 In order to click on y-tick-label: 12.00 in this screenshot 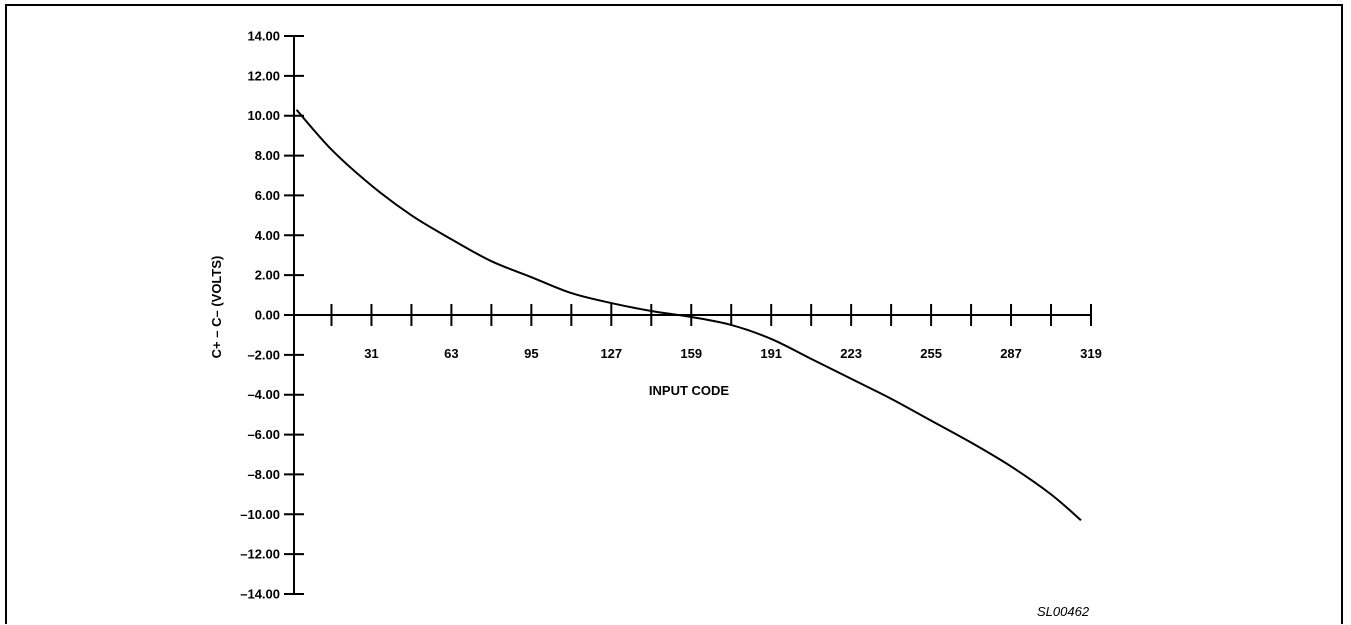, I will do `click(263, 75)`.